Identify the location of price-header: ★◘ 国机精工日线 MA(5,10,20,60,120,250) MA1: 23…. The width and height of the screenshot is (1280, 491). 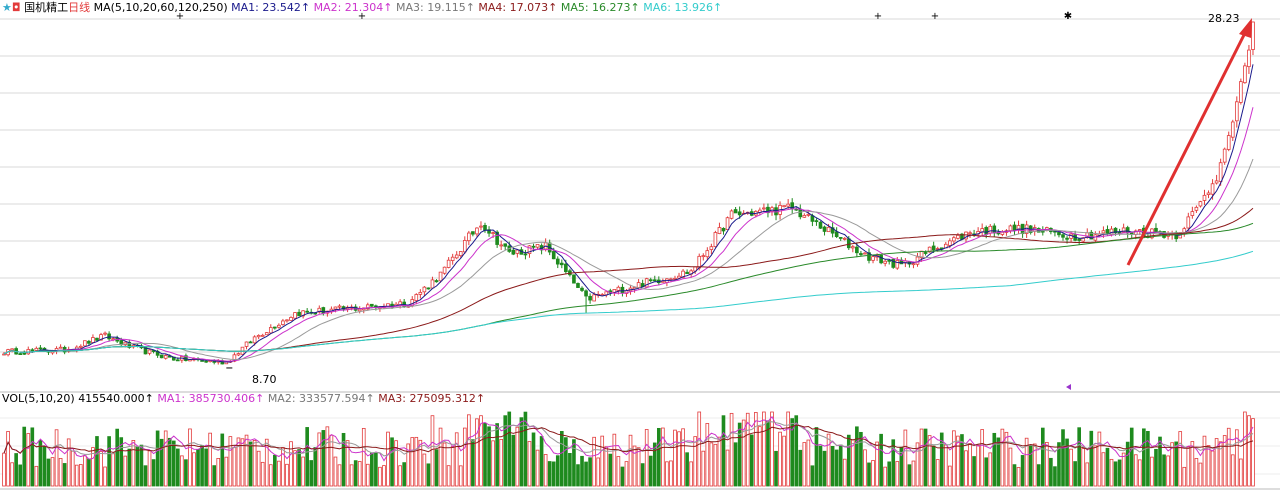
(362, 7).